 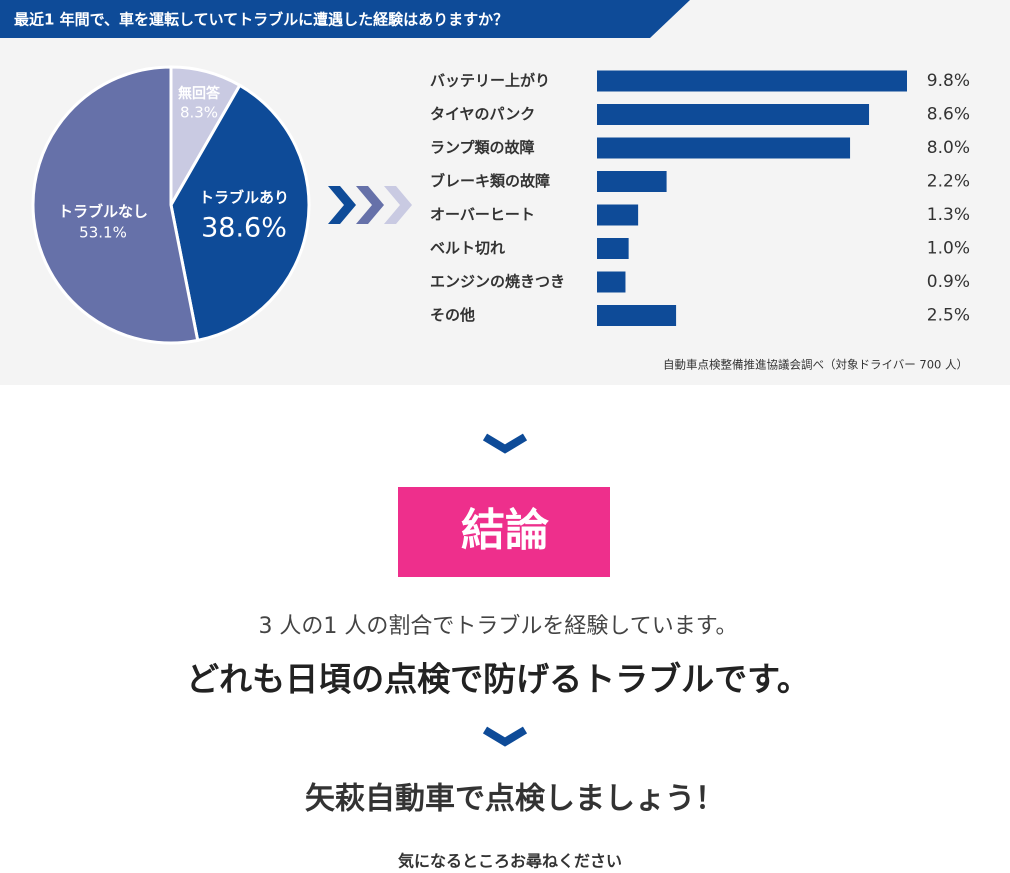 I want to click on header-title: 最近1 年間で、車を運転していてトラブルに遭遇した経験はありますか？, so click(x=261, y=20).